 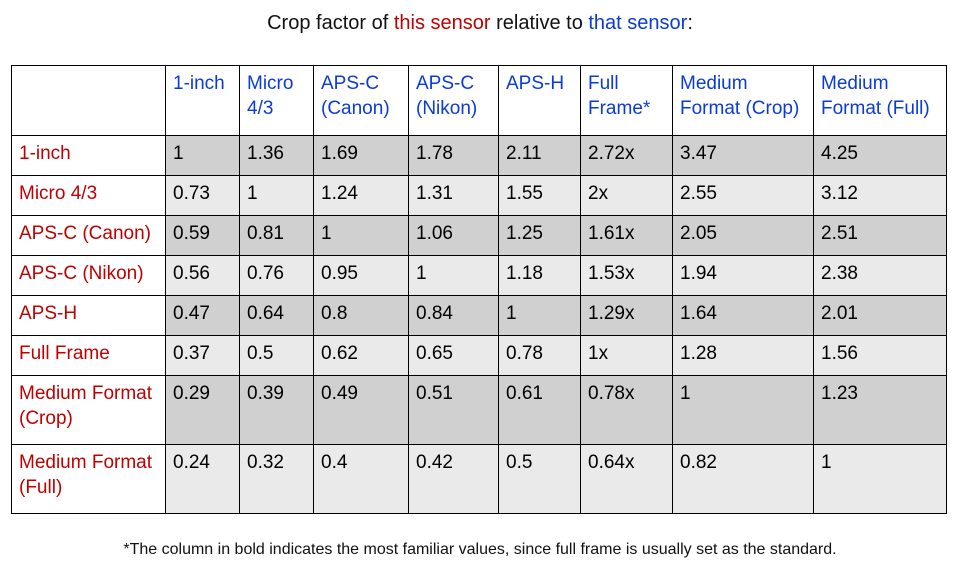 What do you see at coordinates (743, 155) in the screenshot?
I see `table-cell: 3.47` at bounding box center [743, 155].